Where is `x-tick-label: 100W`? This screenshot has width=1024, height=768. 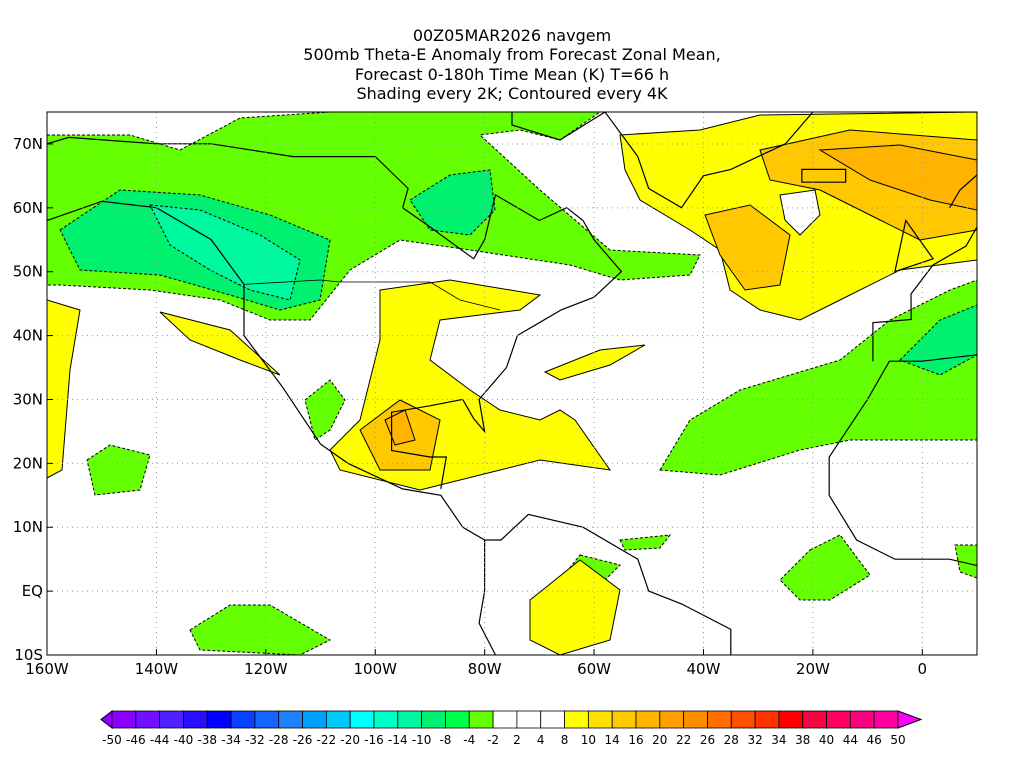
x-tick-label: 100W is located at coordinates (376, 669).